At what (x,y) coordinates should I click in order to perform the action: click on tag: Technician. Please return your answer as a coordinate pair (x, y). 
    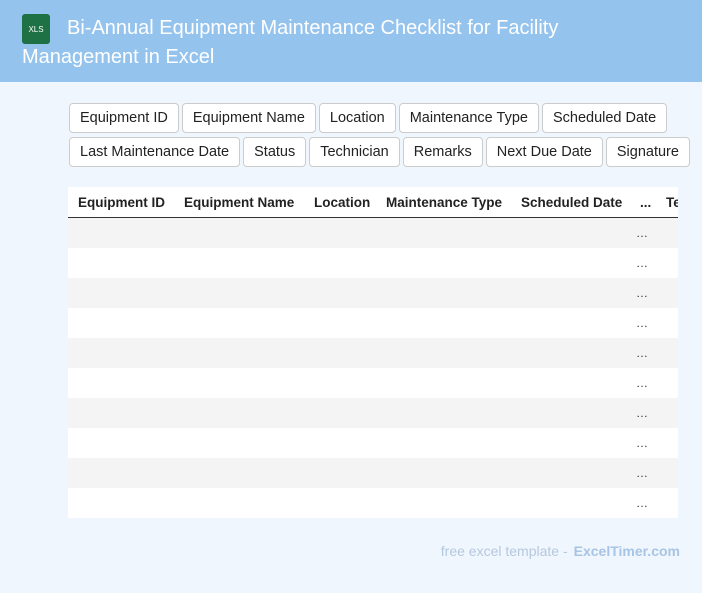
    Looking at the image, I should click on (354, 152).